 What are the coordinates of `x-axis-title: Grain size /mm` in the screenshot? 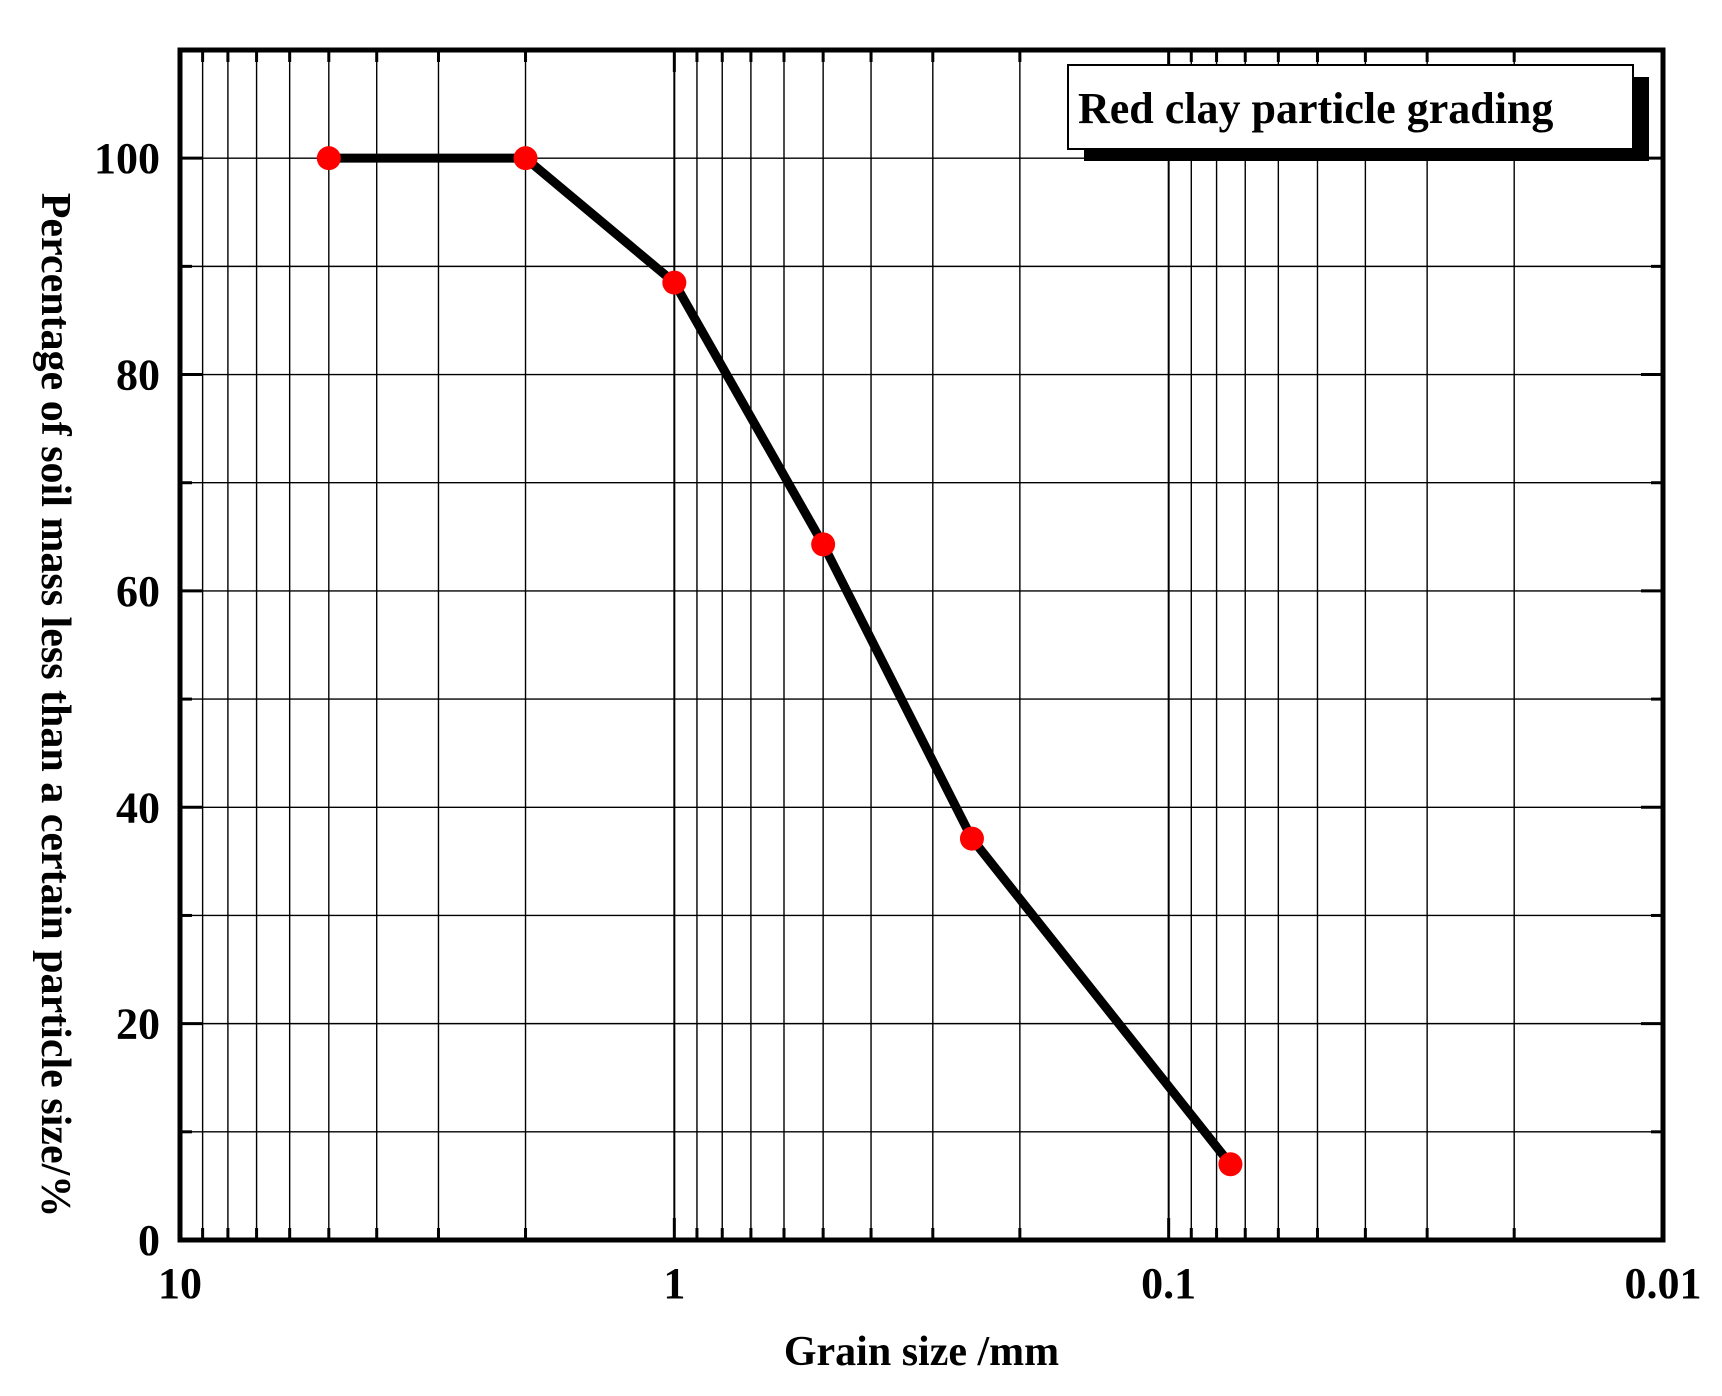 It's located at (921, 1352).